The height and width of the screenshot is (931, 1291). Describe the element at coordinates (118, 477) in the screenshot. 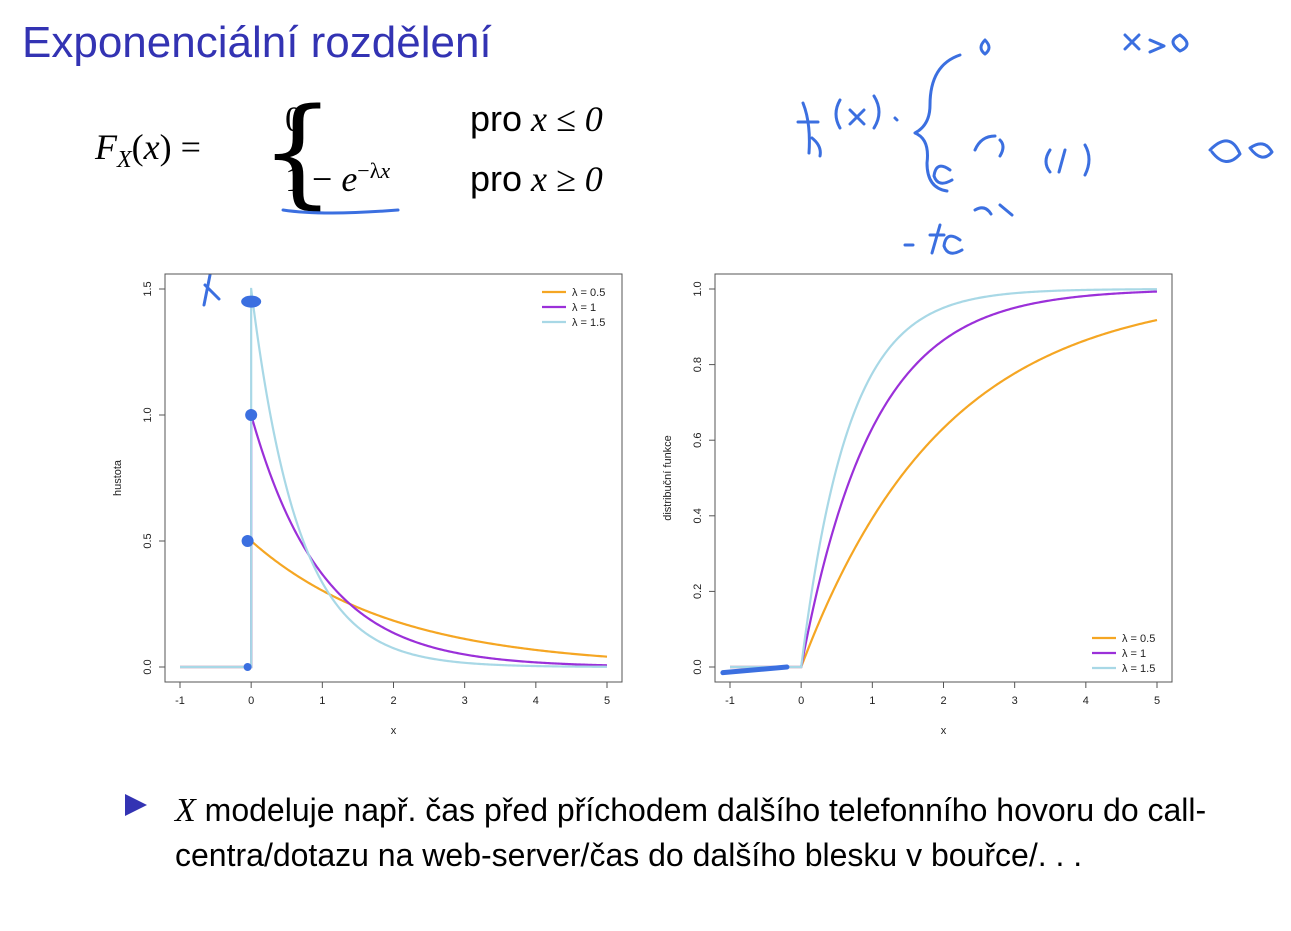

I see `y-axis-label: hustota` at that location.